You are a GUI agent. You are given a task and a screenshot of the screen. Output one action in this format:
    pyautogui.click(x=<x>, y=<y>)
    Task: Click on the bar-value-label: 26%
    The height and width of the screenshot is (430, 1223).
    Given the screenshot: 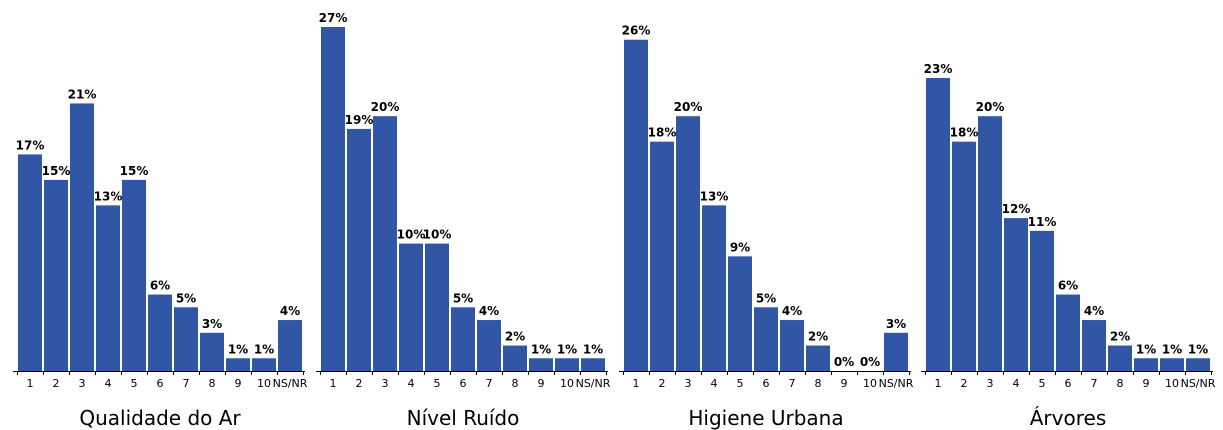 What is the action you would take?
    pyautogui.click(x=636, y=31)
    